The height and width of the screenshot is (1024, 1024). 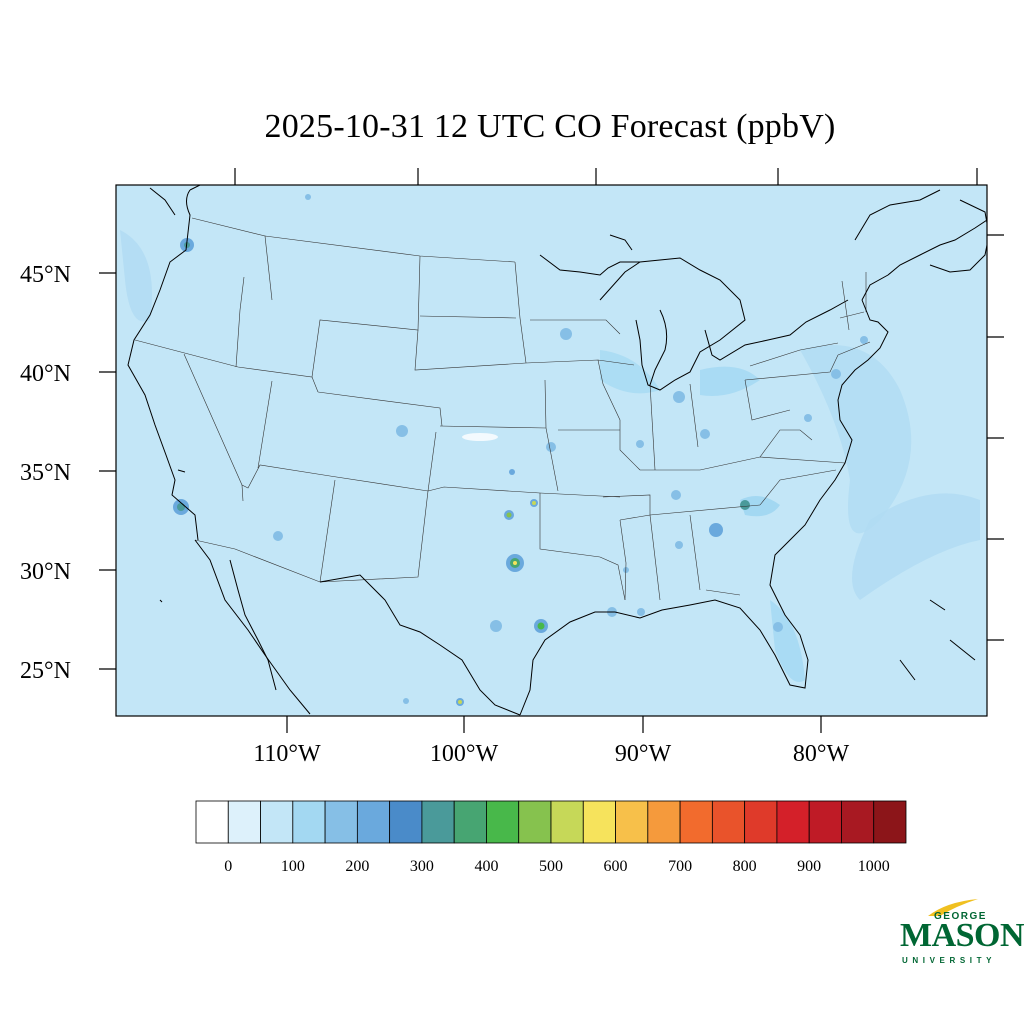 What do you see at coordinates (486, 866) in the screenshot?
I see `colorbar-label: 400` at bounding box center [486, 866].